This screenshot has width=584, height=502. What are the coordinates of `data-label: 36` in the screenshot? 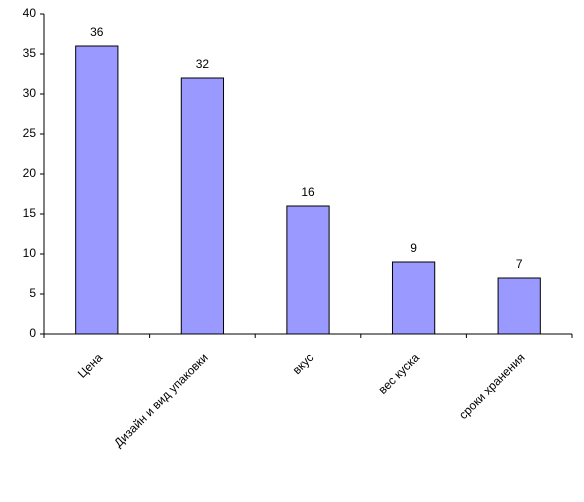 It's located at (97, 32).